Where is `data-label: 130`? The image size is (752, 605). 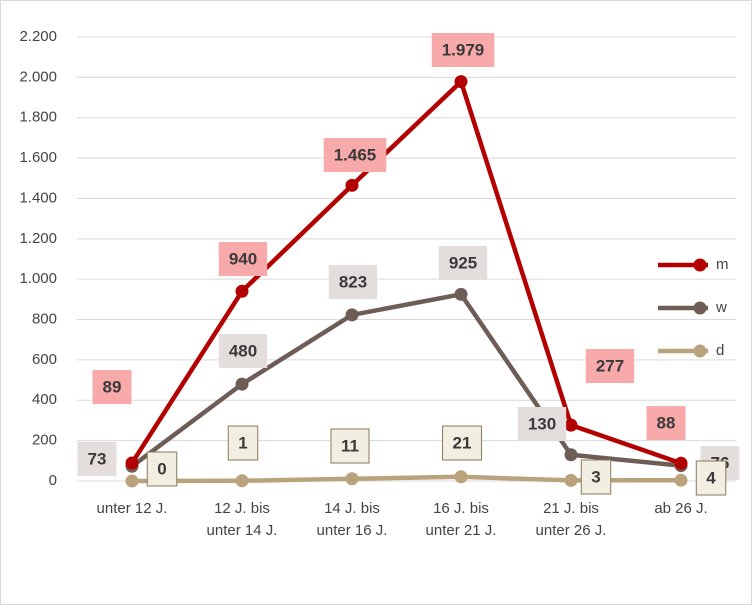
data-label: 130 is located at coordinates (542, 423).